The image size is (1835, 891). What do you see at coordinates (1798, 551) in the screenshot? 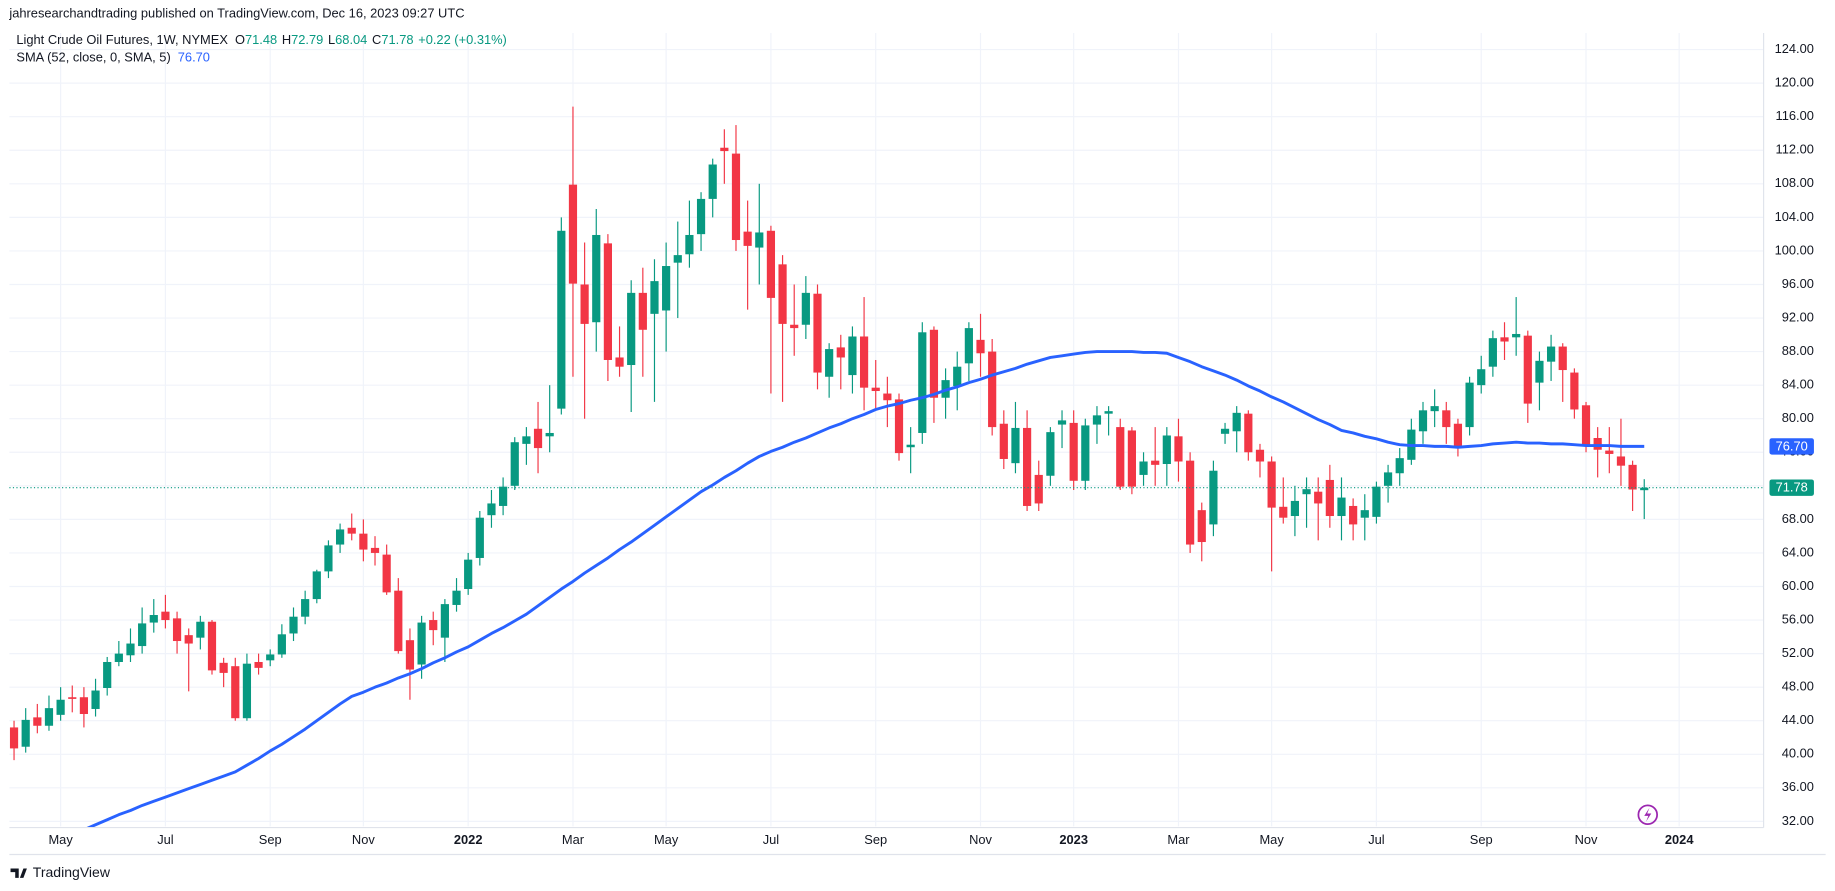
I see `y-tick-label: 64.00` at bounding box center [1798, 551].